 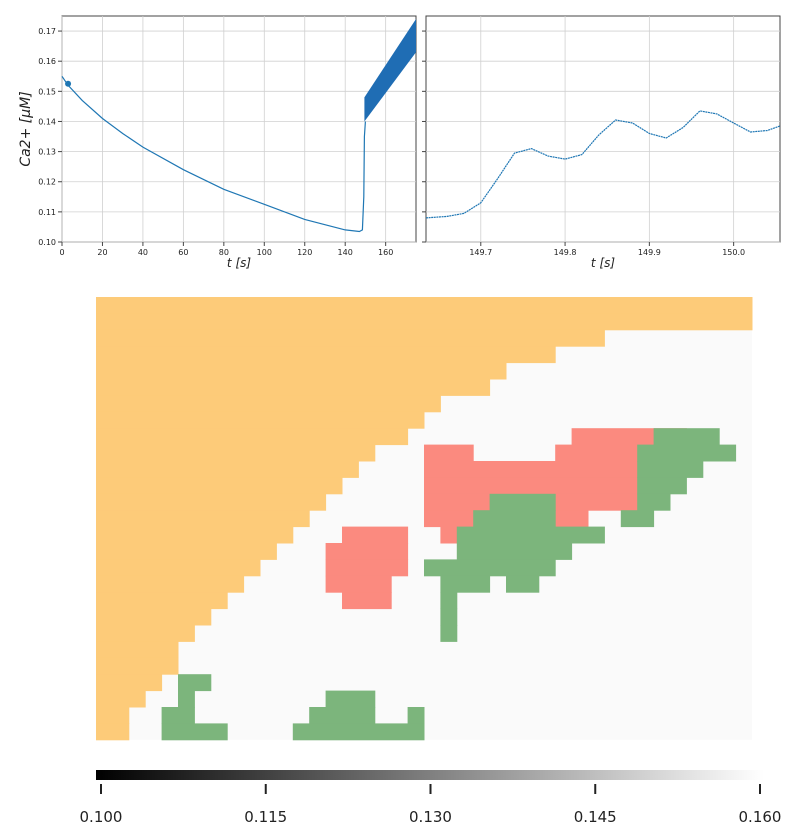 I want to click on colorbar-gradient, so click(x=430, y=775).